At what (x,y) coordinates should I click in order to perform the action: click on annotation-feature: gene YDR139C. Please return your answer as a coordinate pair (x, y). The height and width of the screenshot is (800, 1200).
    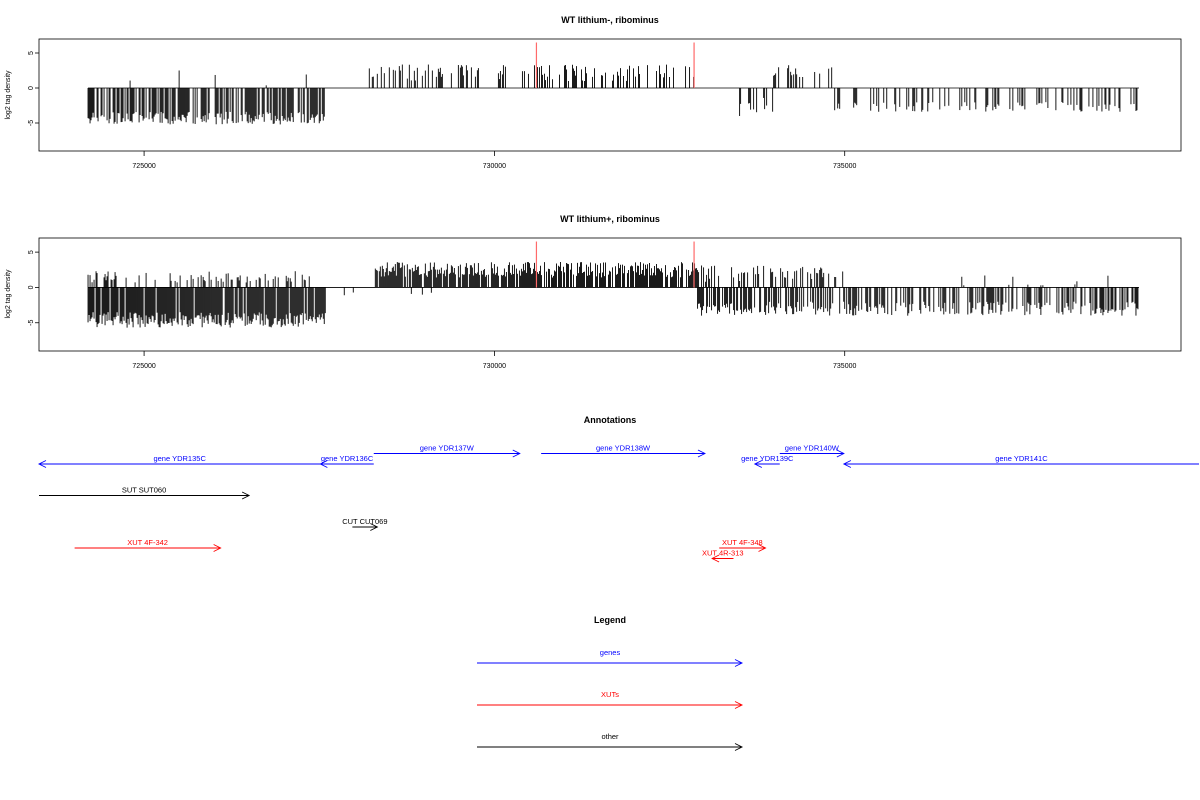
    Looking at the image, I should click on (767, 461).